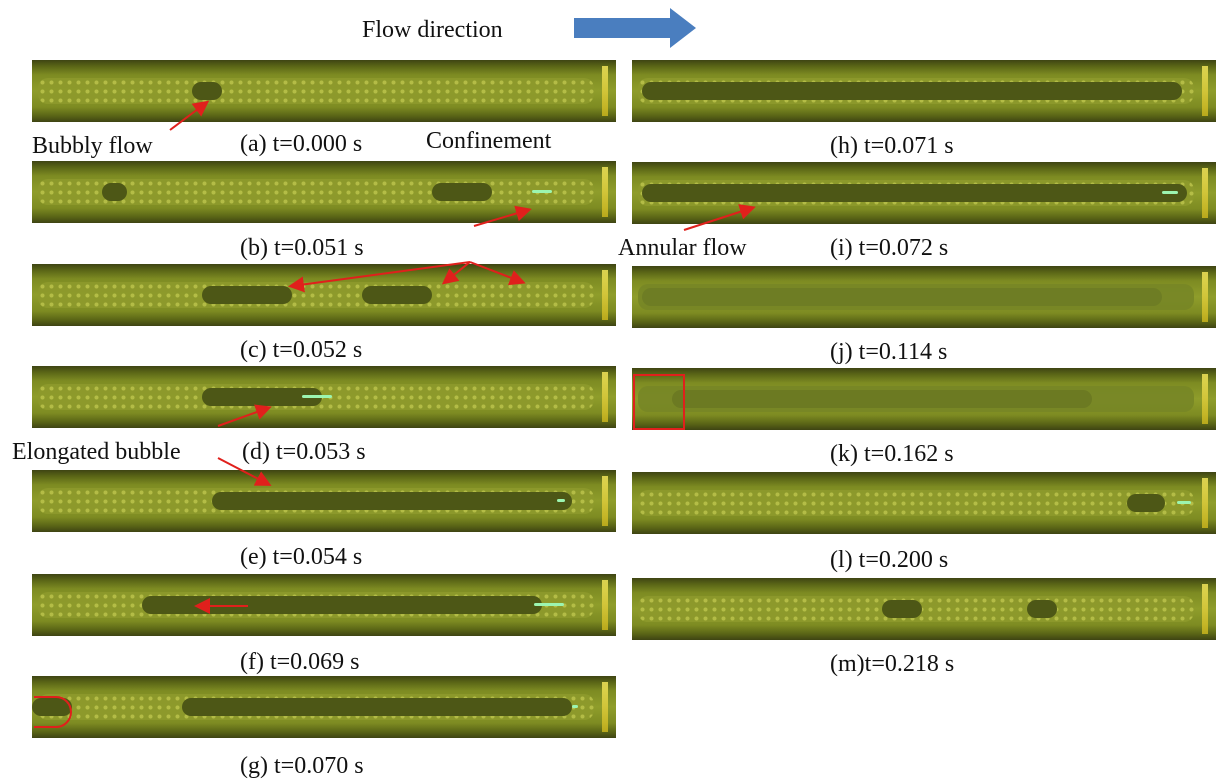 The height and width of the screenshot is (784, 1221). I want to click on caption-b: (b) t=0.051 s, so click(302, 248).